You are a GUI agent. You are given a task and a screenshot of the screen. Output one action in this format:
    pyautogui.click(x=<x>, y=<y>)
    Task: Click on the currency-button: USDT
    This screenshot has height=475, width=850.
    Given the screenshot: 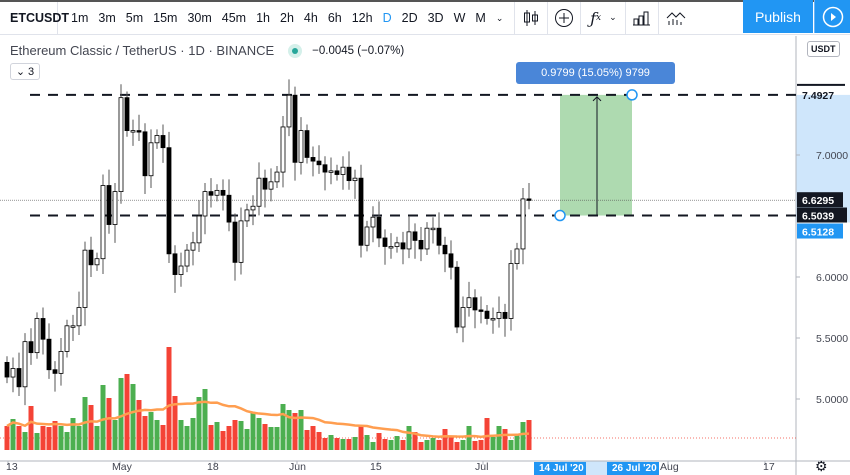 What is the action you would take?
    pyautogui.click(x=823, y=49)
    